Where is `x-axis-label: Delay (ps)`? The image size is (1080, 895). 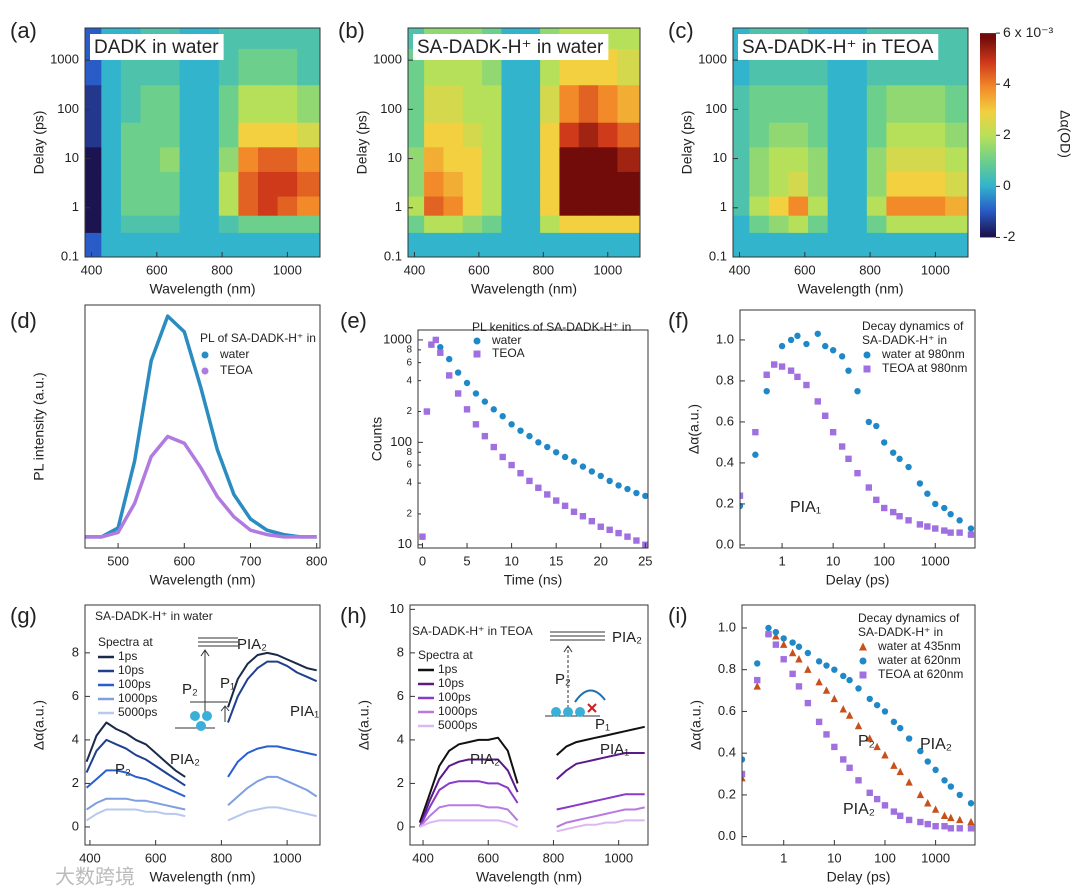
x-axis-label: Delay (ps) is located at coordinates (858, 580).